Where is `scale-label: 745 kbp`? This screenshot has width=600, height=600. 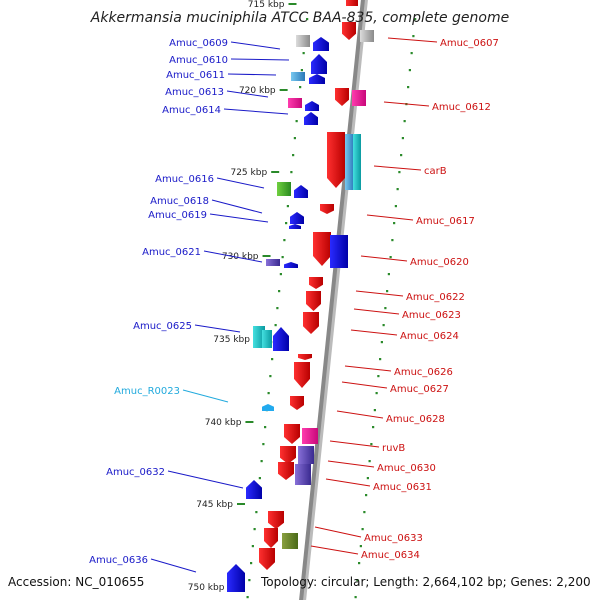 scale-label: 745 kbp is located at coordinates (214, 505).